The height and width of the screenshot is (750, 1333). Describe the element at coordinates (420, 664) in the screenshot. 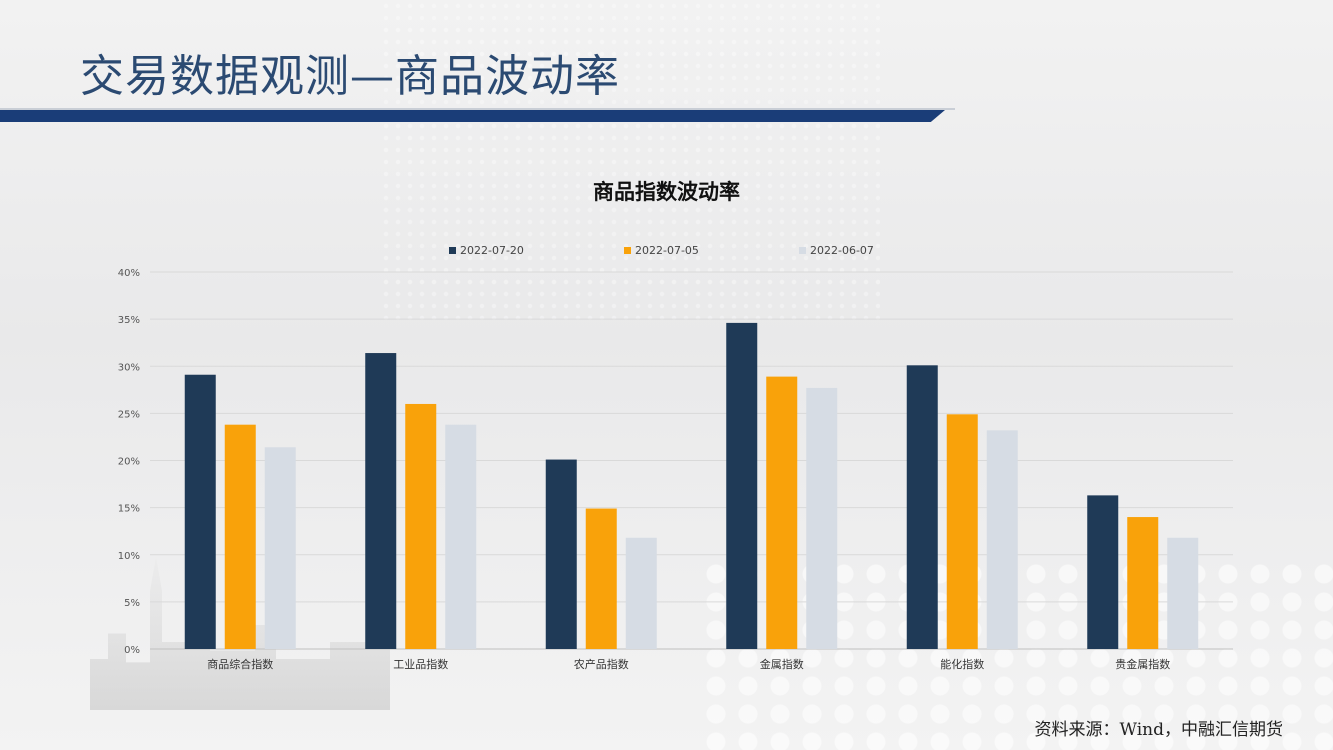

I see `x-tick-label: 工业品指数` at that location.